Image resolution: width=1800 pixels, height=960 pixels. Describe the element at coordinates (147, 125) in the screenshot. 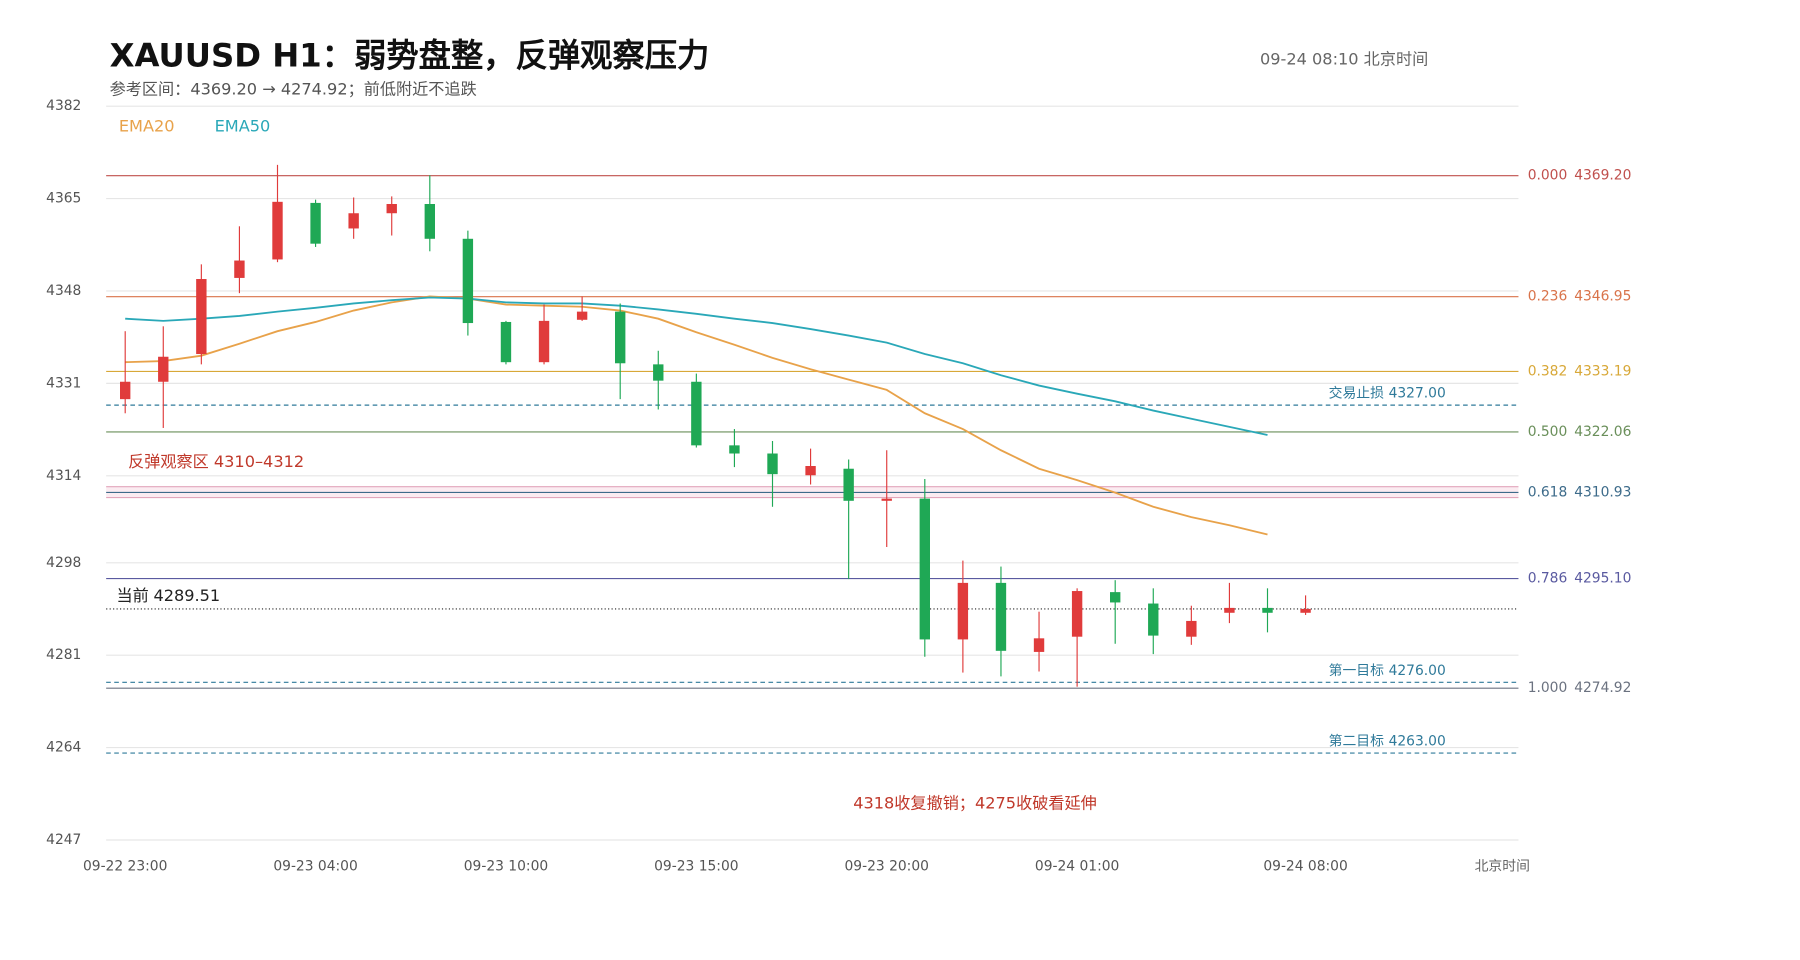

I see `legend-entry: EMA20` at that location.